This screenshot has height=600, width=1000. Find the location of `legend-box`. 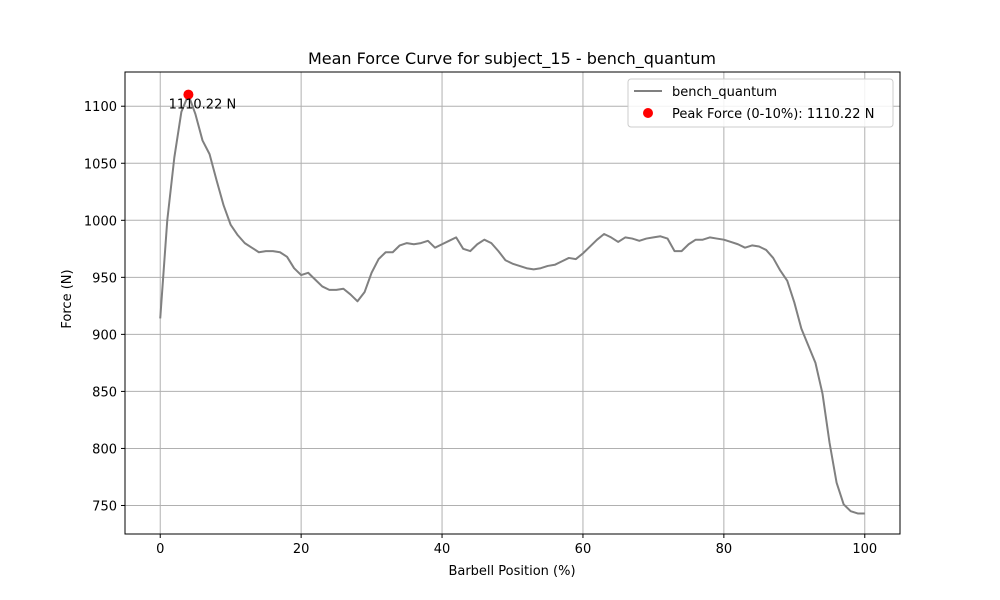

legend-box is located at coordinates (760, 103).